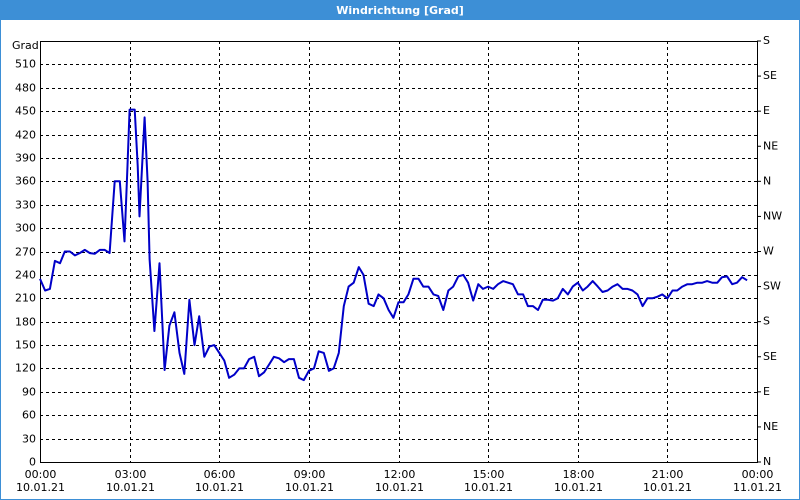 Image resolution: width=800 pixels, height=500 pixels. What do you see at coordinates (130, 481) in the screenshot?
I see `x-tick-label: 03:00 10.01.21` at bounding box center [130, 481].